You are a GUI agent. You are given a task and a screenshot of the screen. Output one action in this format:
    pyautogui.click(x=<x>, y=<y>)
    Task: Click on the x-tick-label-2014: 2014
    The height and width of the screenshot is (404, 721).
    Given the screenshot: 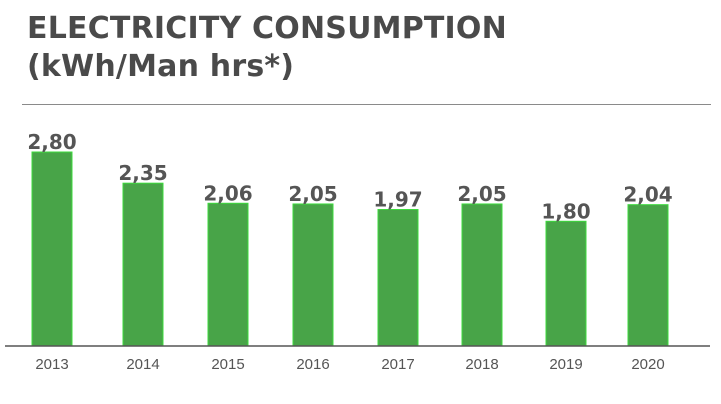 What is the action you would take?
    pyautogui.click(x=142, y=364)
    